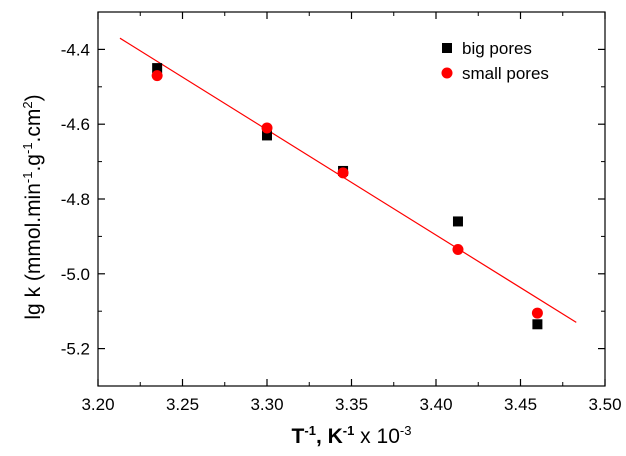 Image resolution: width=626 pixels, height=456 pixels. Describe the element at coordinates (298, 436) in the screenshot. I see `axis-title-part: T` at that location.